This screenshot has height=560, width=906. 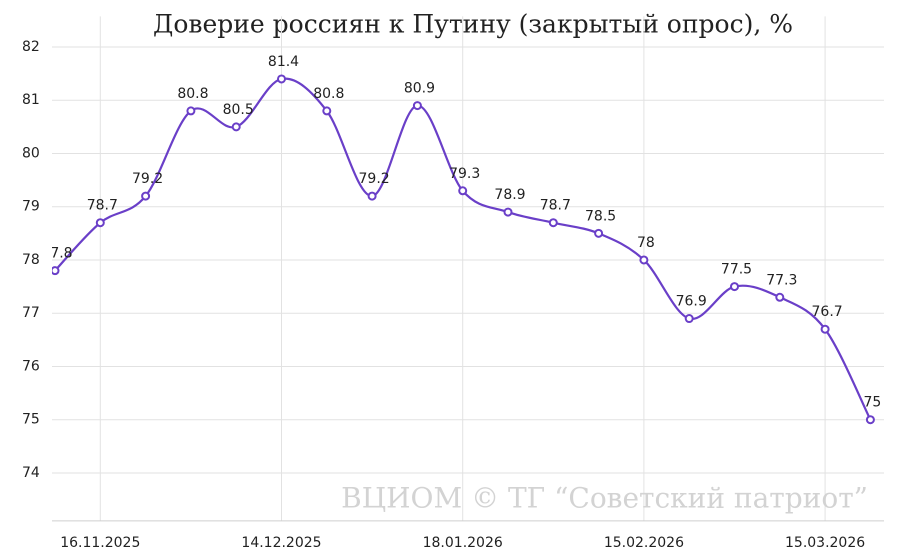 What do you see at coordinates (646, 243) in the screenshot?
I see `value-label: 78` at bounding box center [646, 243].